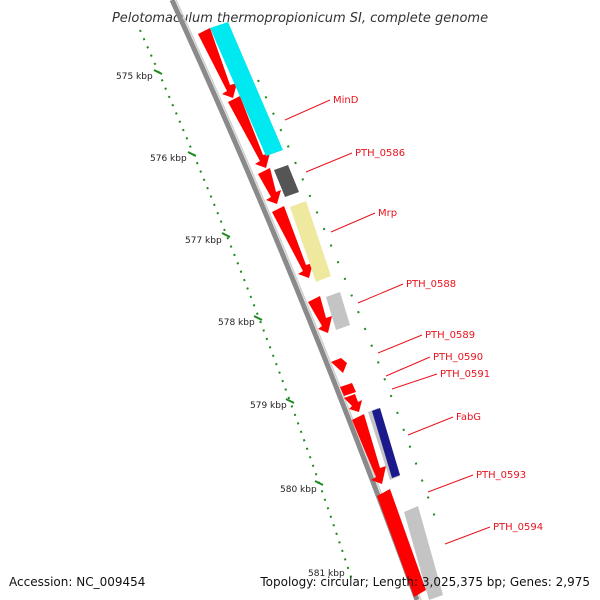  I want to click on accession-text: Accession: NC_009454, so click(77, 582).